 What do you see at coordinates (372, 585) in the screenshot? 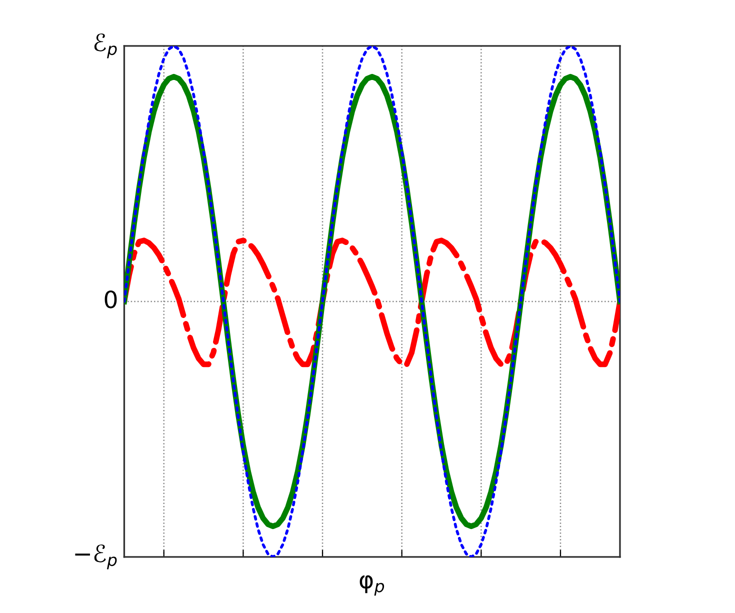
I see `x-axis-title: φ$_{p}$` at bounding box center [372, 585].